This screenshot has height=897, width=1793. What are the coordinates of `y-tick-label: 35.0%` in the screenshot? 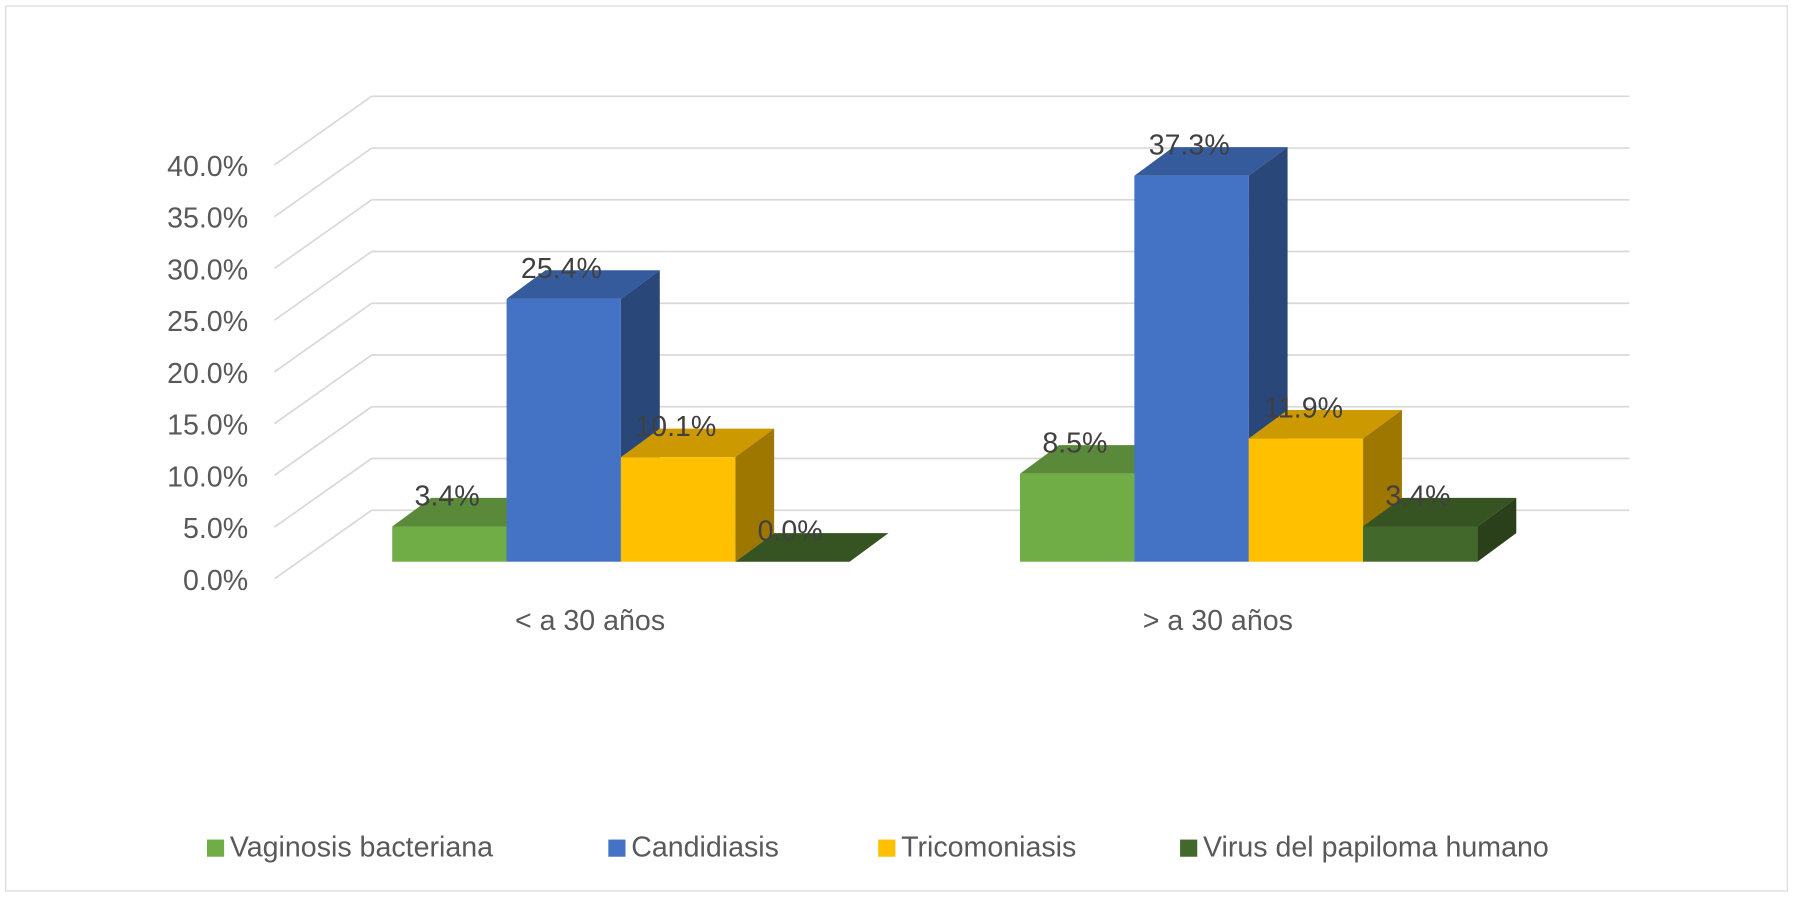 It's located at (207, 219).